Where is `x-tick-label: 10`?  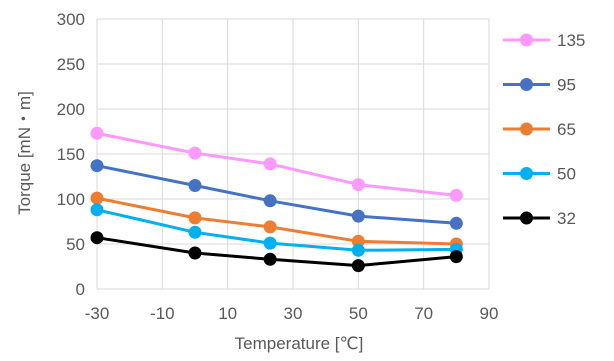
x-tick-label: 10 is located at coordinates (227, 313).